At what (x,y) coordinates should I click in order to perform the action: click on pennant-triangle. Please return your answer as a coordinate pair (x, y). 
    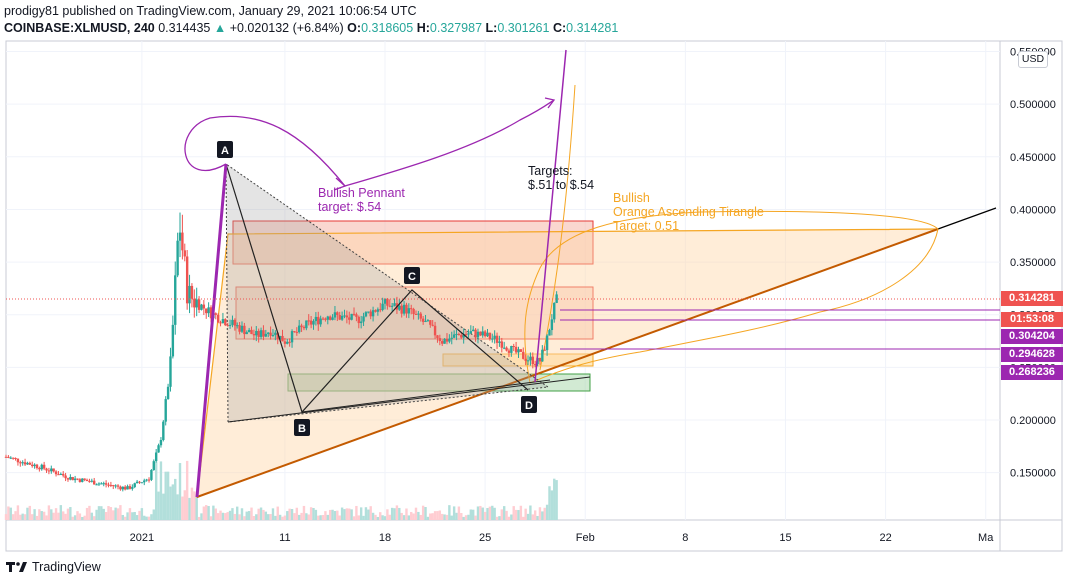
    Looking at the image, I should click on (387, 293).